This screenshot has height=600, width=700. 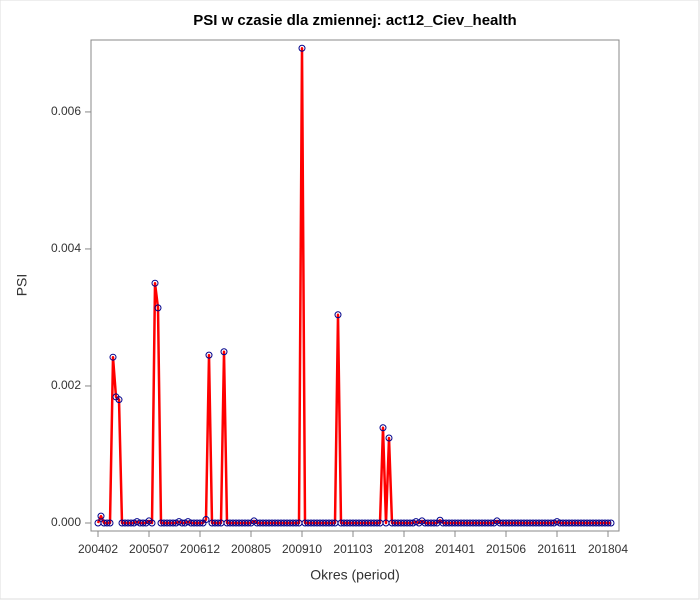 I want to click on x-axis-label: Okres (period), so click(x=354, y=575).